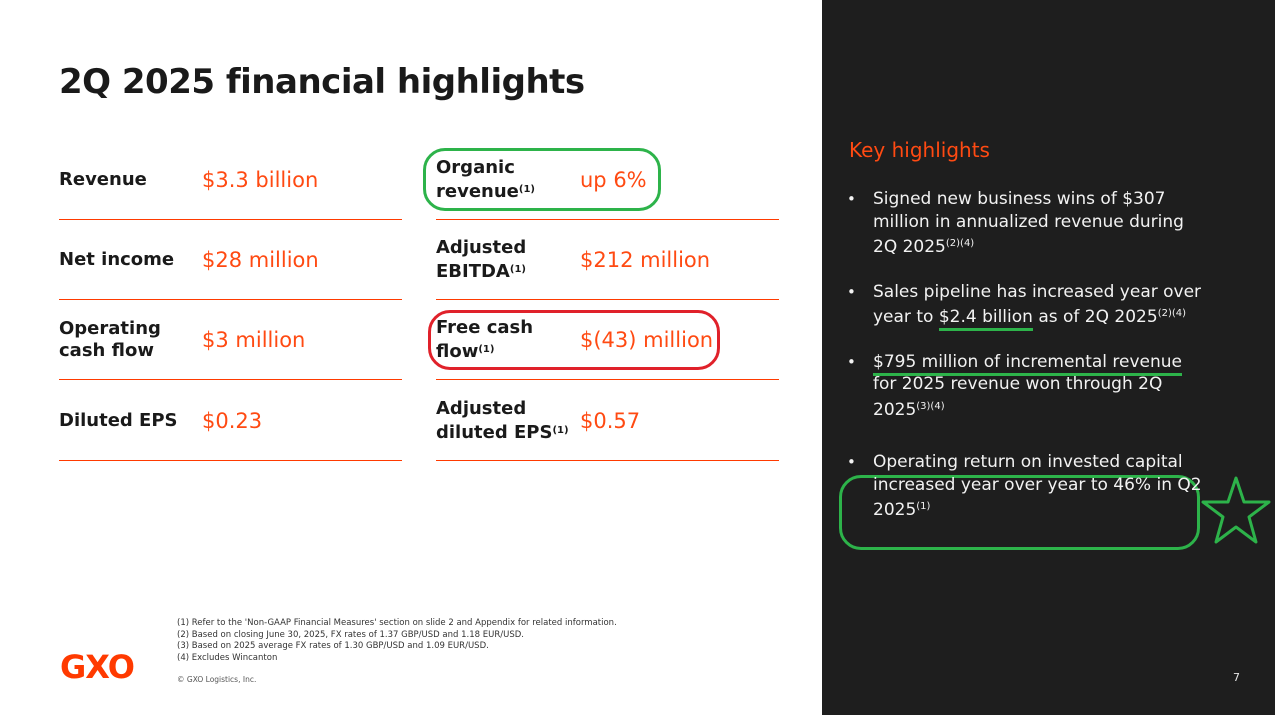 The image size is (1275, 715). Describe the element at coordinates (217, 679) in the screenshot. I see `copyright: © GXO Logistics, Inc.` at that location.